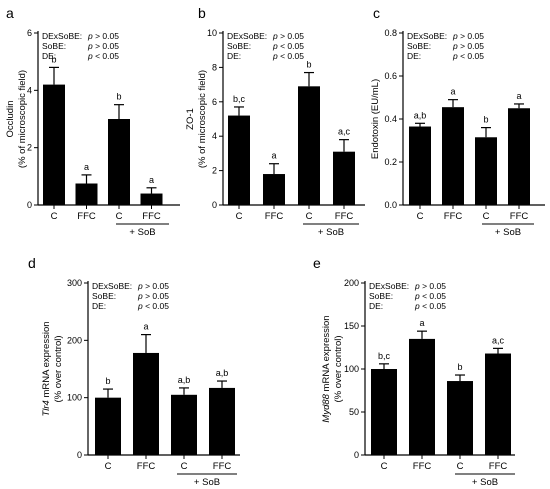  I want to click on panel-letter-a: a, so click(10, 13).